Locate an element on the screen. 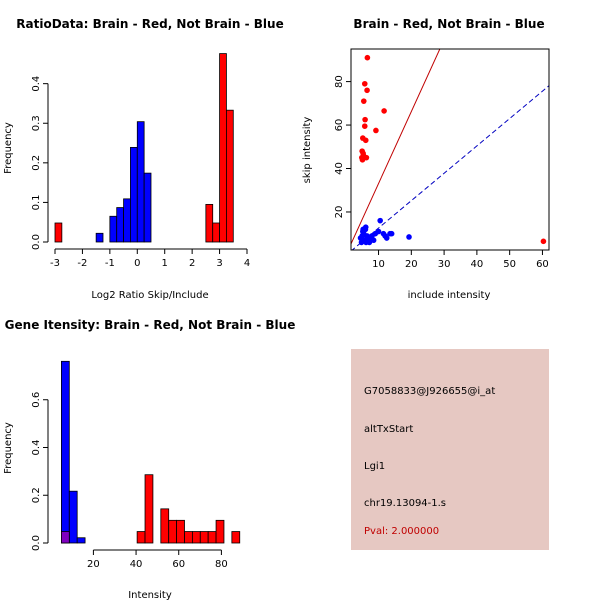  gene-histogram-ylabel: Frequency is located at coordinates (8, 448).